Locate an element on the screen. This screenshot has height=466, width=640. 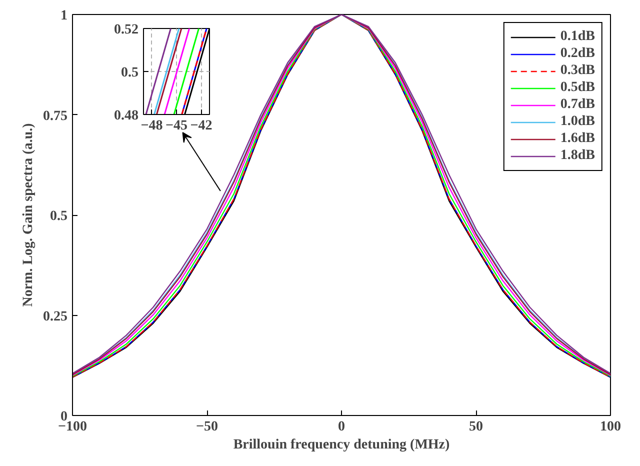
x-tick-label: −48 is located at coordinates (151, 126).